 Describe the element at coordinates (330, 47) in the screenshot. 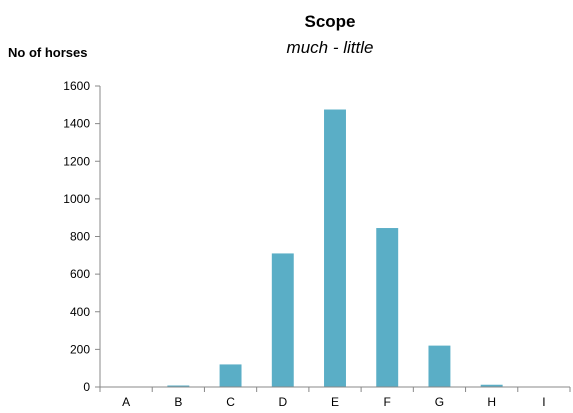

I see `chart-subtitle: much - little` at that location.